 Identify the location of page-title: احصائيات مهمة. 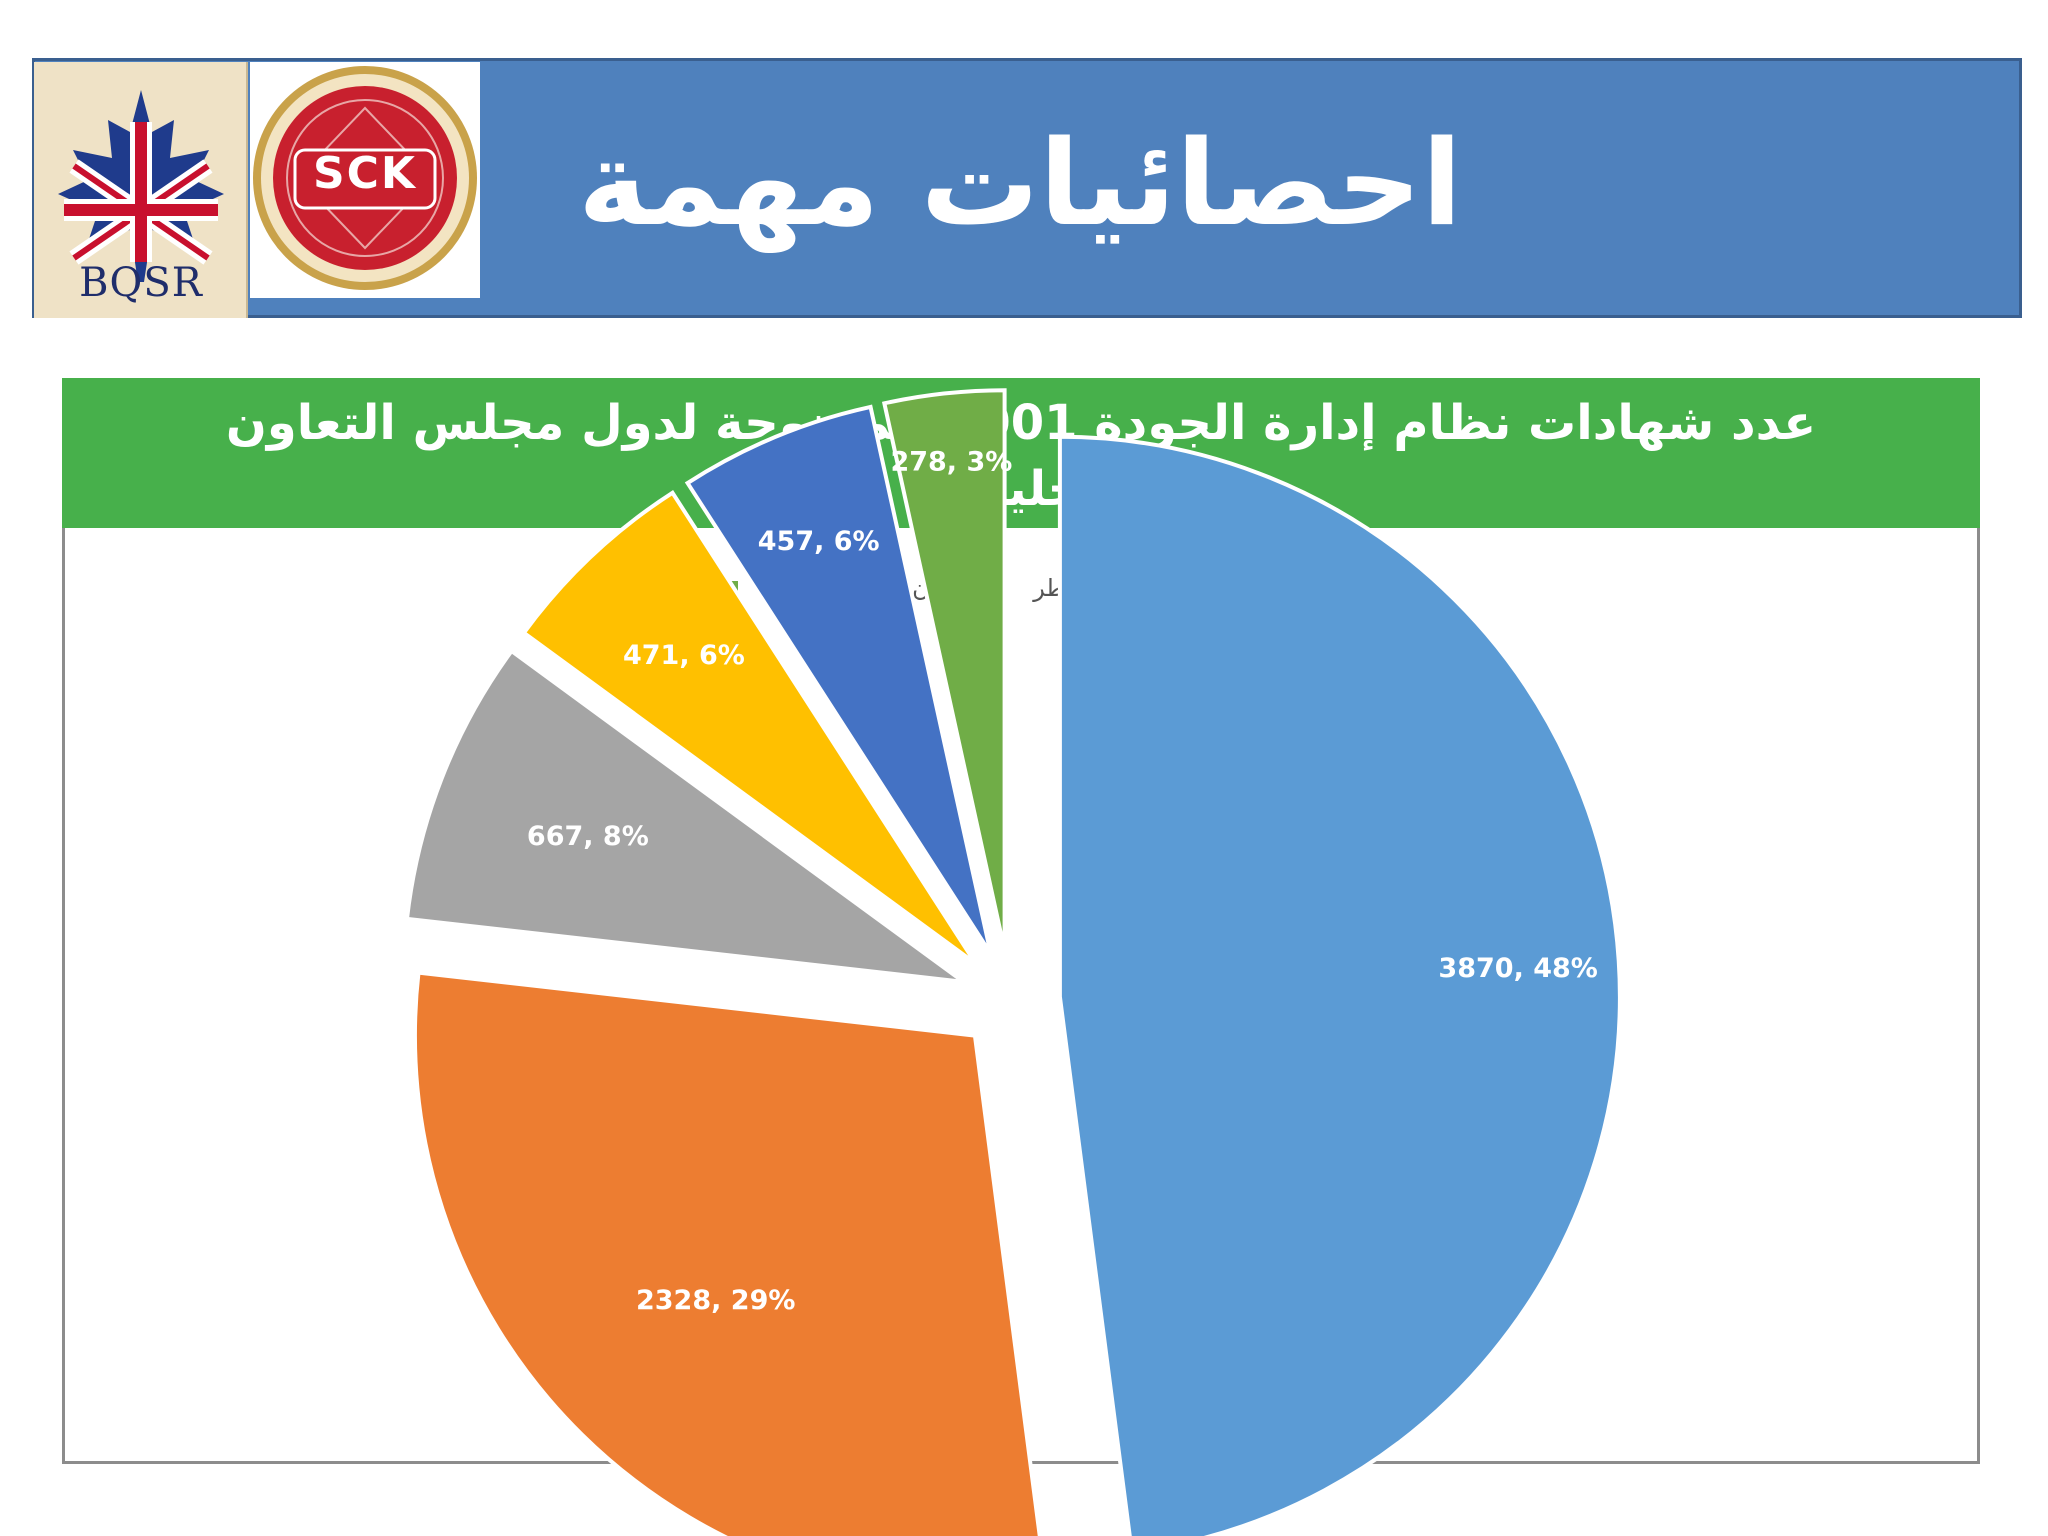
(1020, 183).